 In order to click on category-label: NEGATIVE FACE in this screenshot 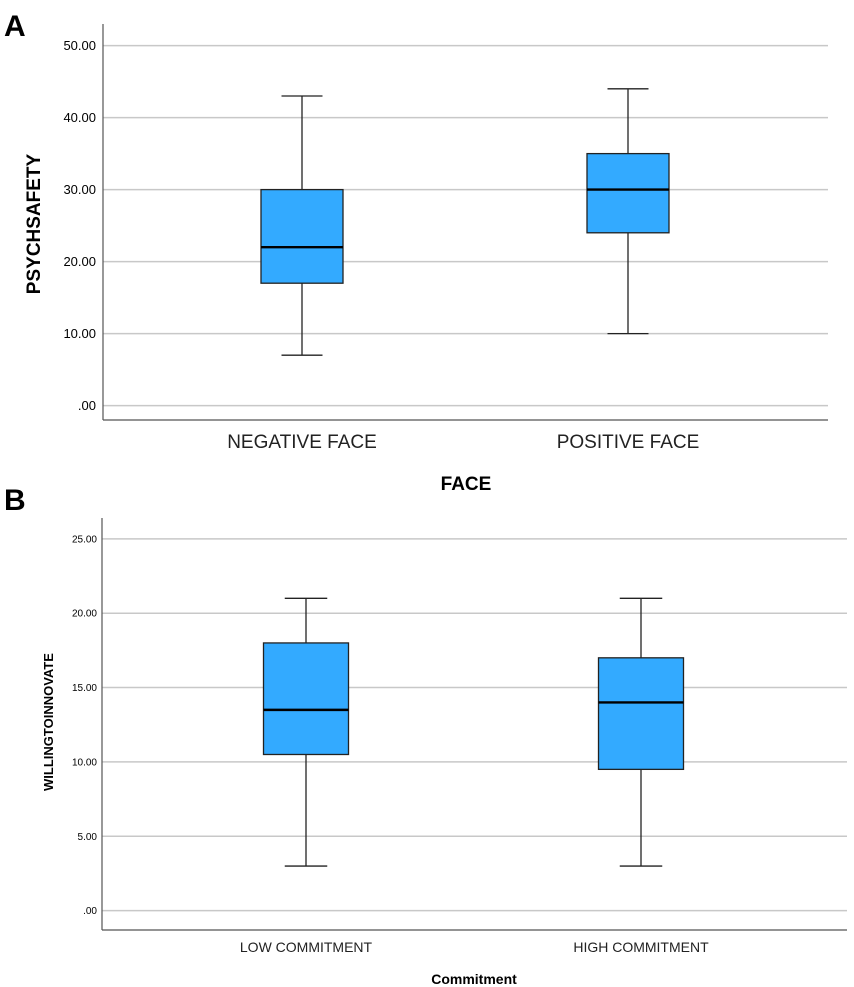, I will do `click(302, 442)`.